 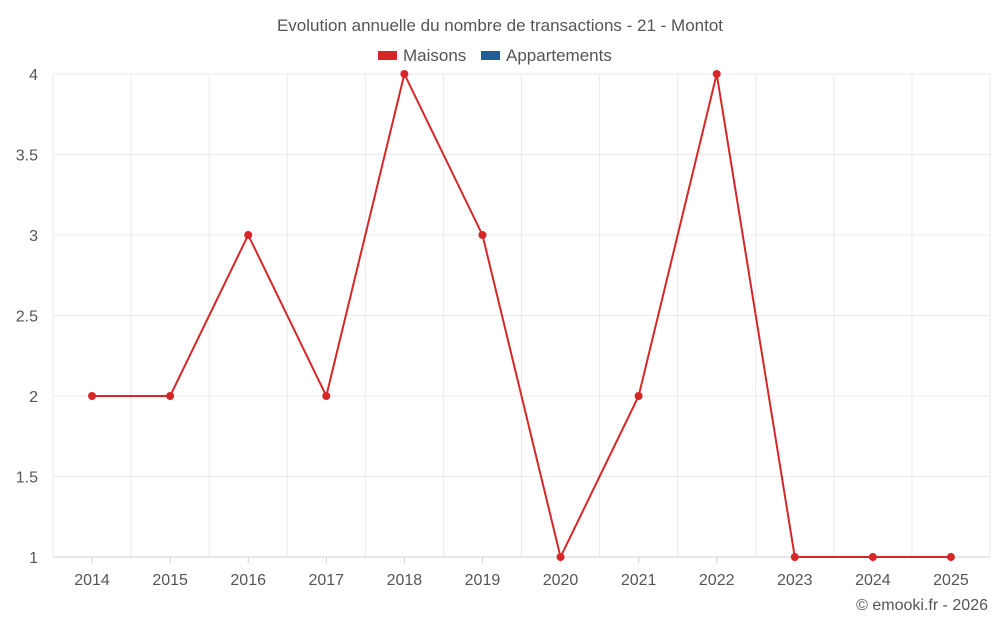 I want to click on legend-swatch-maisons, so click(x=387, y=55).